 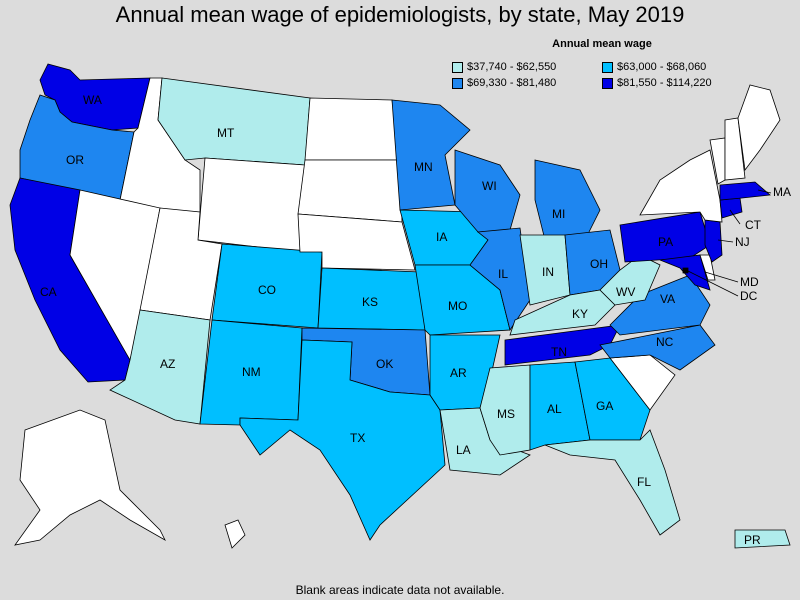 I want to click on label-PR: PR, so click(x=752, y=540).